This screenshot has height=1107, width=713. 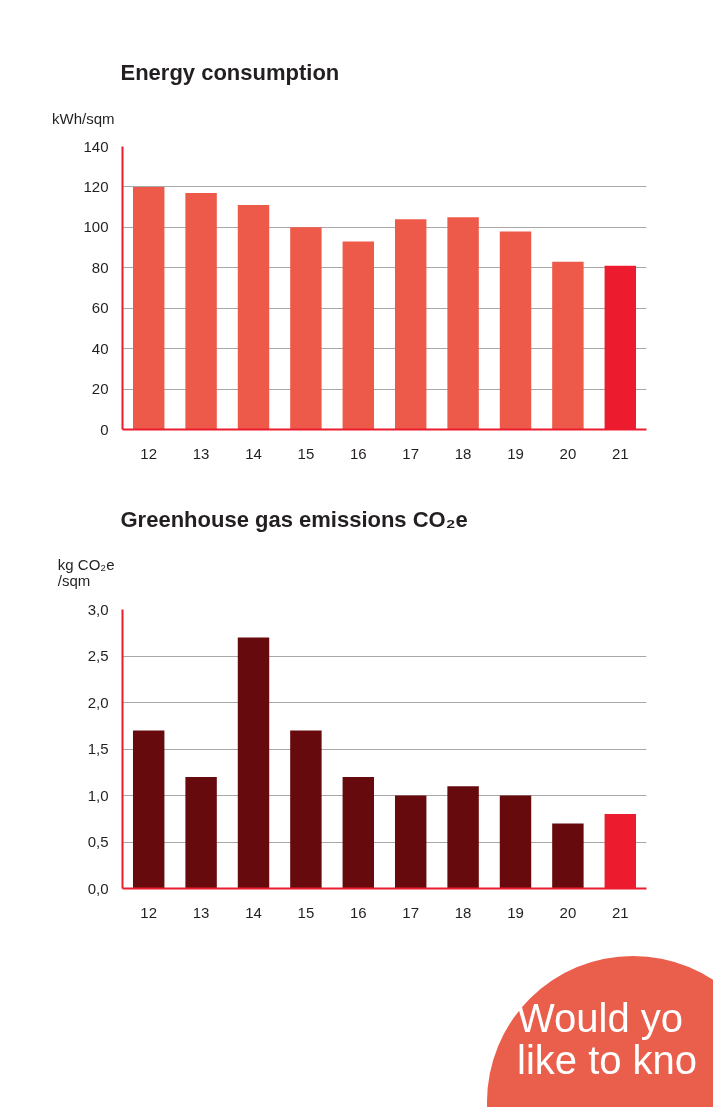 I want to click on y-tick-label: 80, so click(x=100, y=267).